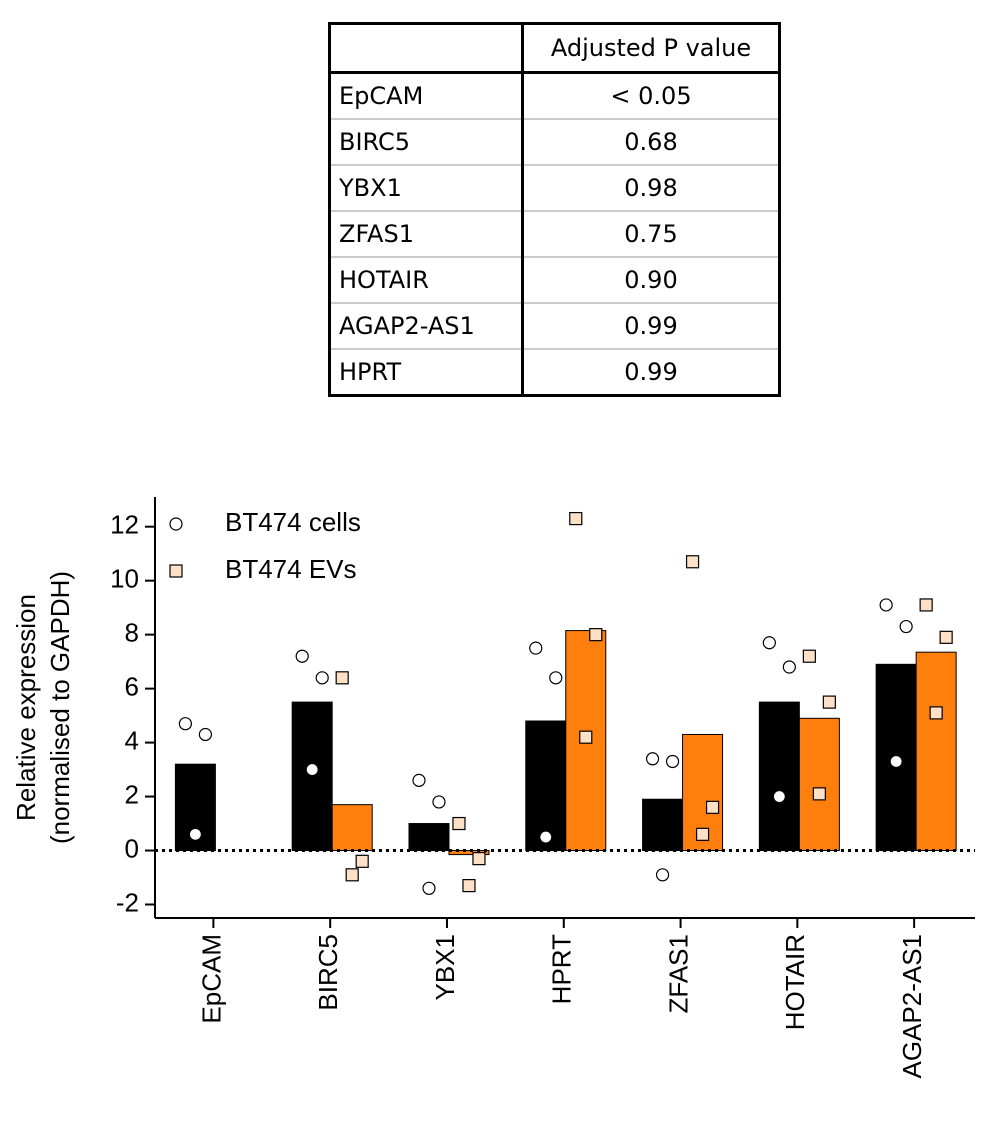  Describe the element at coordinates (291, 569) in the screenshot. I see `legend-label: BT474 EVs` at that location.